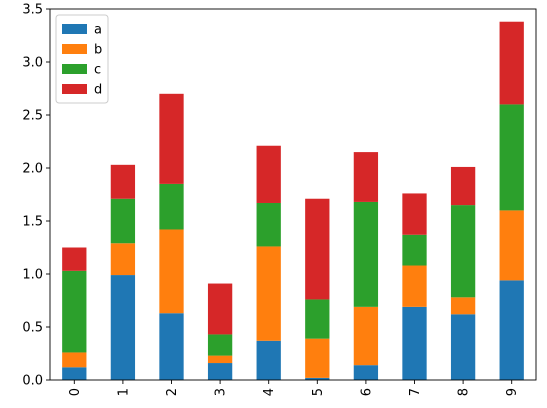 This screenshot has width=547, height=408. I want to click on x-tick-label: 0, so click(75, 392).